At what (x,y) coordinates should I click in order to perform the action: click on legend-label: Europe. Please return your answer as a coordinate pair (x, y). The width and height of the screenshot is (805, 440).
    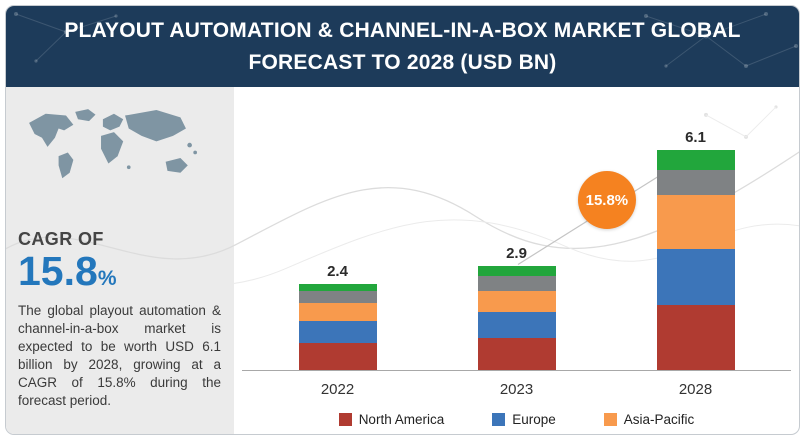
    Looking at the image, I should click on (534, 419).